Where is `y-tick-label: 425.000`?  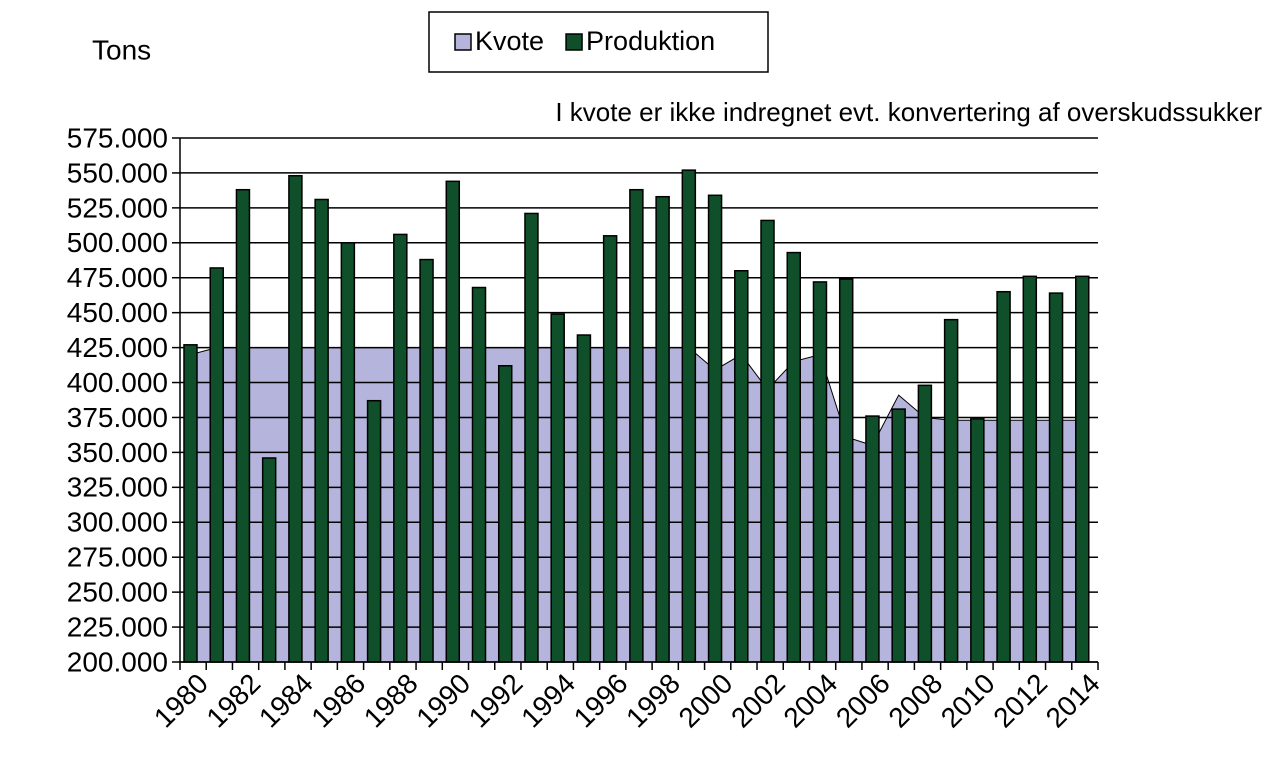 y-tick-label: 425.000 is located at coordinates (117, 347).